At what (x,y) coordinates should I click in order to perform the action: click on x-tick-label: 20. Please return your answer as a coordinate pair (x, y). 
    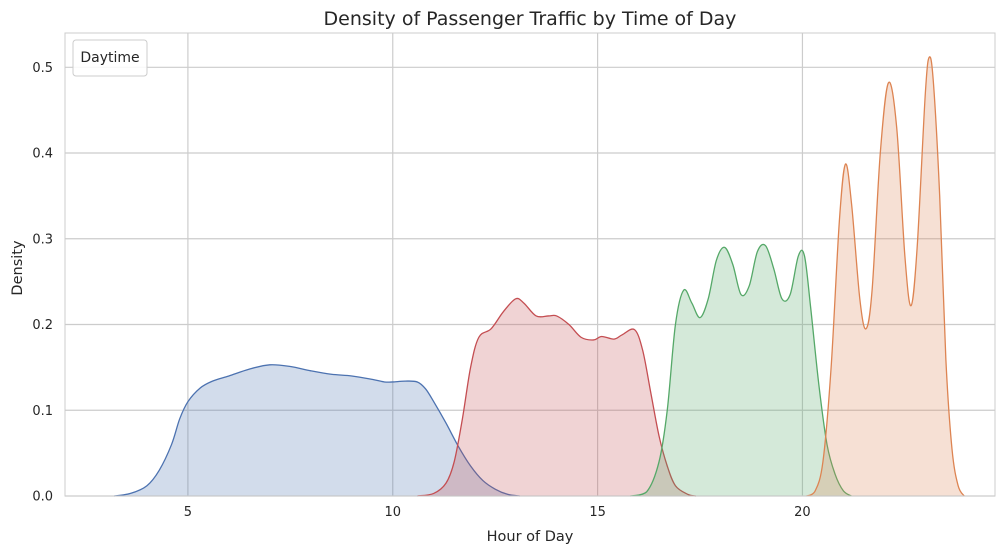
    Looking at the image, I should click on (802, 512).